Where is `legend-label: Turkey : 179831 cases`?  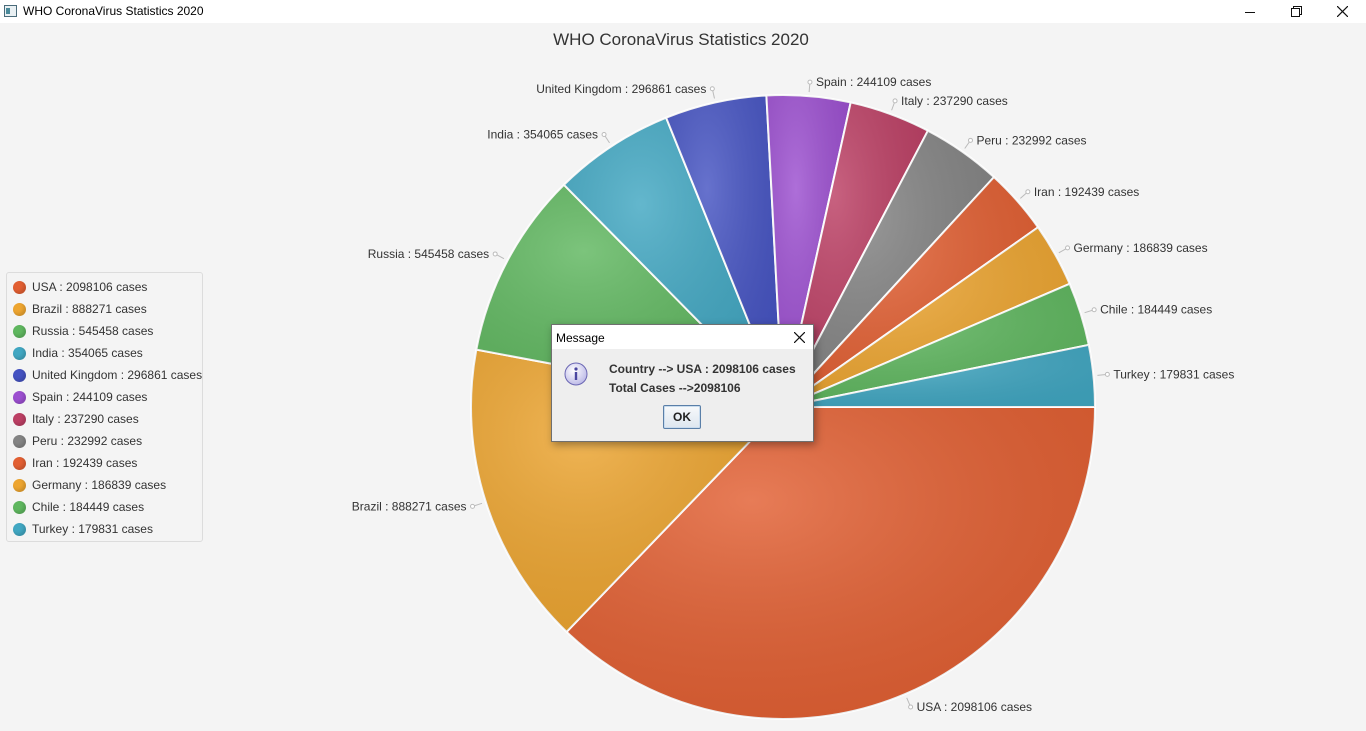 legend-label: Turkey : 179831 cases is located at coordinates (92, 529).